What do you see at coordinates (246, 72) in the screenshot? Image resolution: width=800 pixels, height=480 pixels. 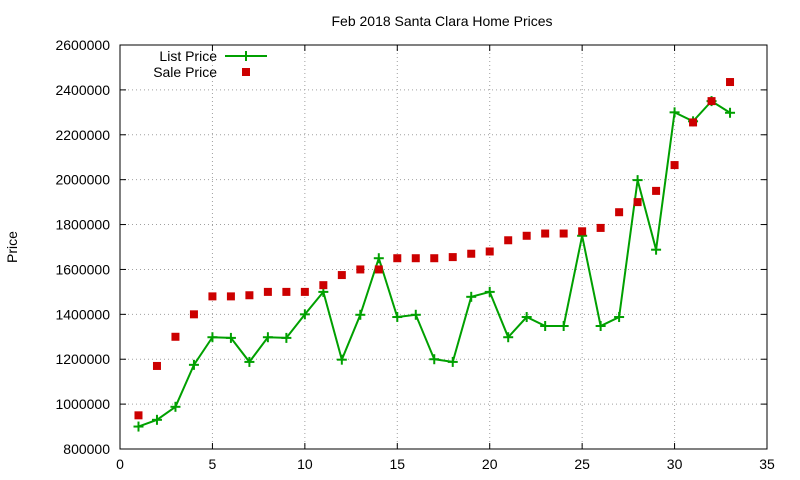 I see `legend-marker-sale-price` at bounding box center [246, 72].